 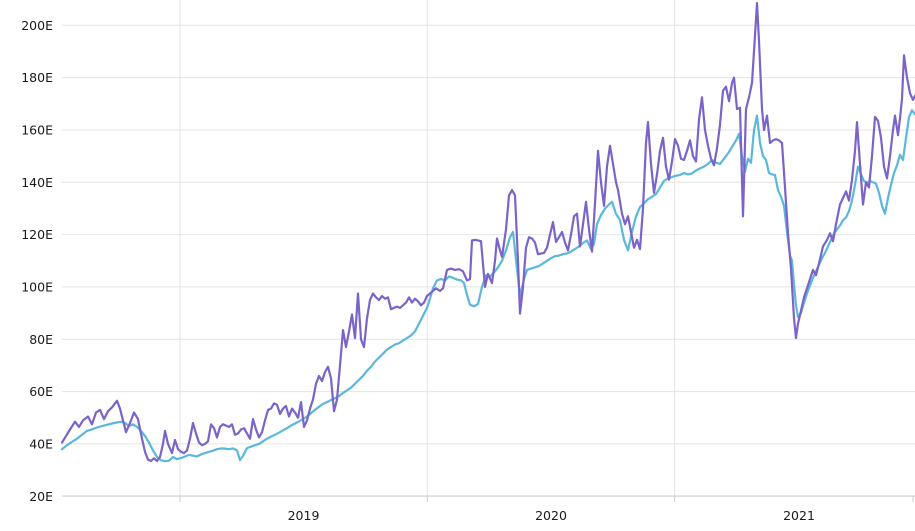 I want to click on x-axis-label: 2020, so click(x=551, y=515).